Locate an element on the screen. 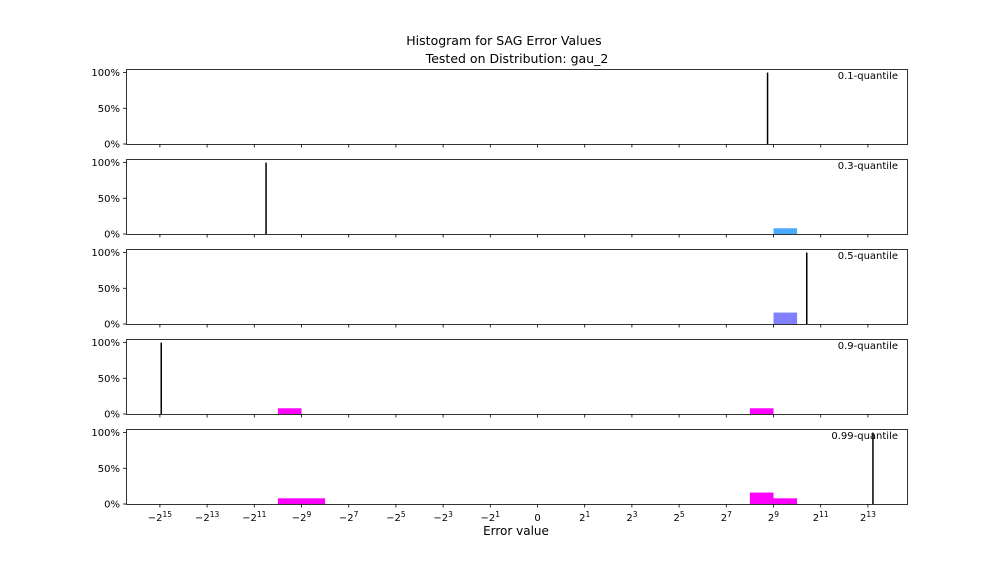 This screenshot has height=580, width=1008. panel-2: 0% 50% 100% 0.3-quantile is located at coordinates (499, 199).